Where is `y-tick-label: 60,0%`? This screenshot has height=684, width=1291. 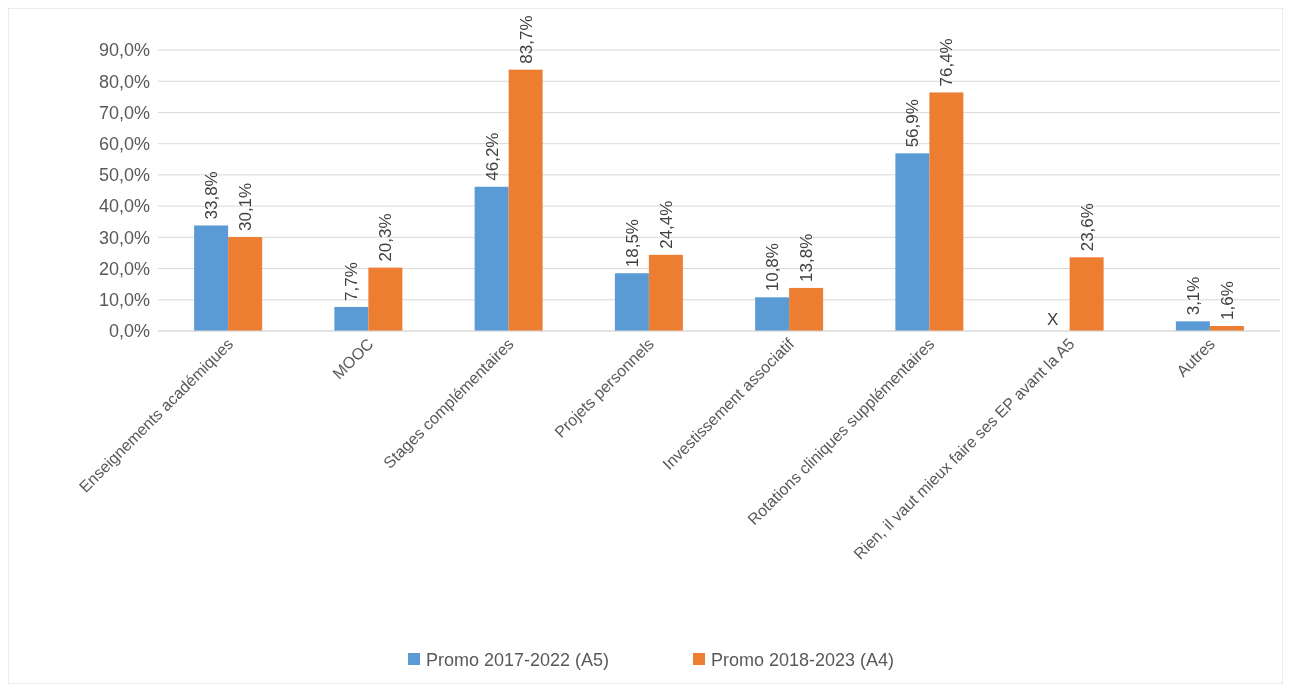
y-tick-label: 60,0% is located at coordinates (124, 143).